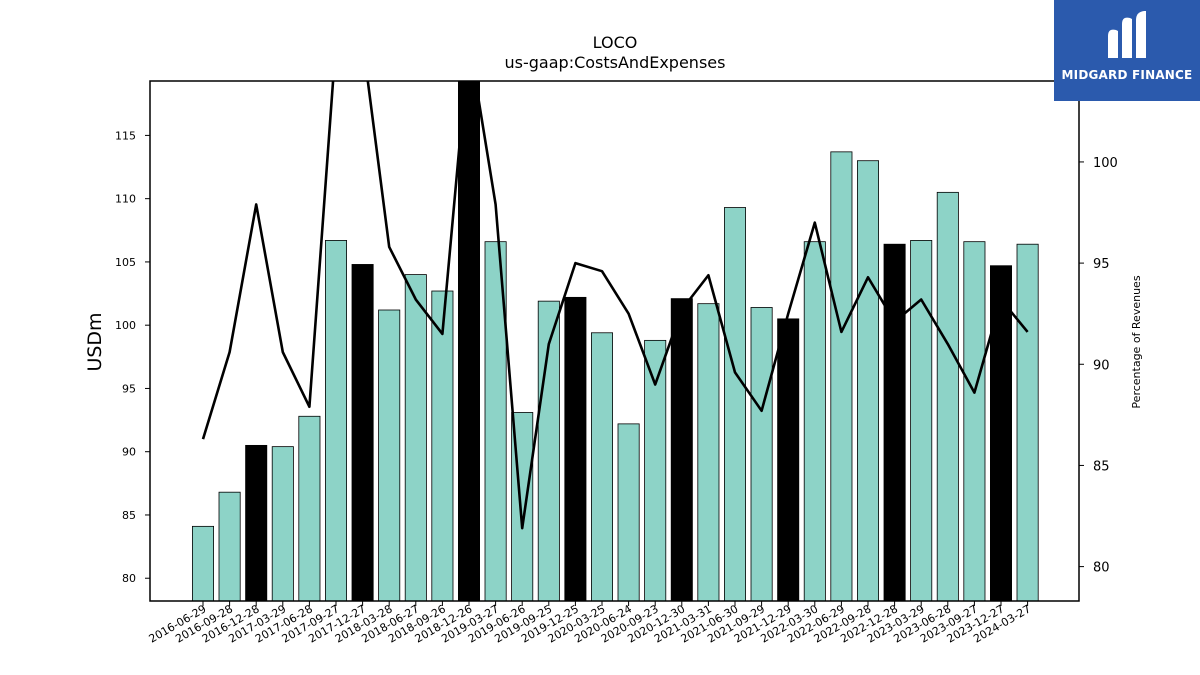 The width and height of the screenshot is (1200, 675). What do you see at coordinates (1127, 35) in the screenshot?
I see `midgard-logo-icon` at bounding box center [1127, 35].